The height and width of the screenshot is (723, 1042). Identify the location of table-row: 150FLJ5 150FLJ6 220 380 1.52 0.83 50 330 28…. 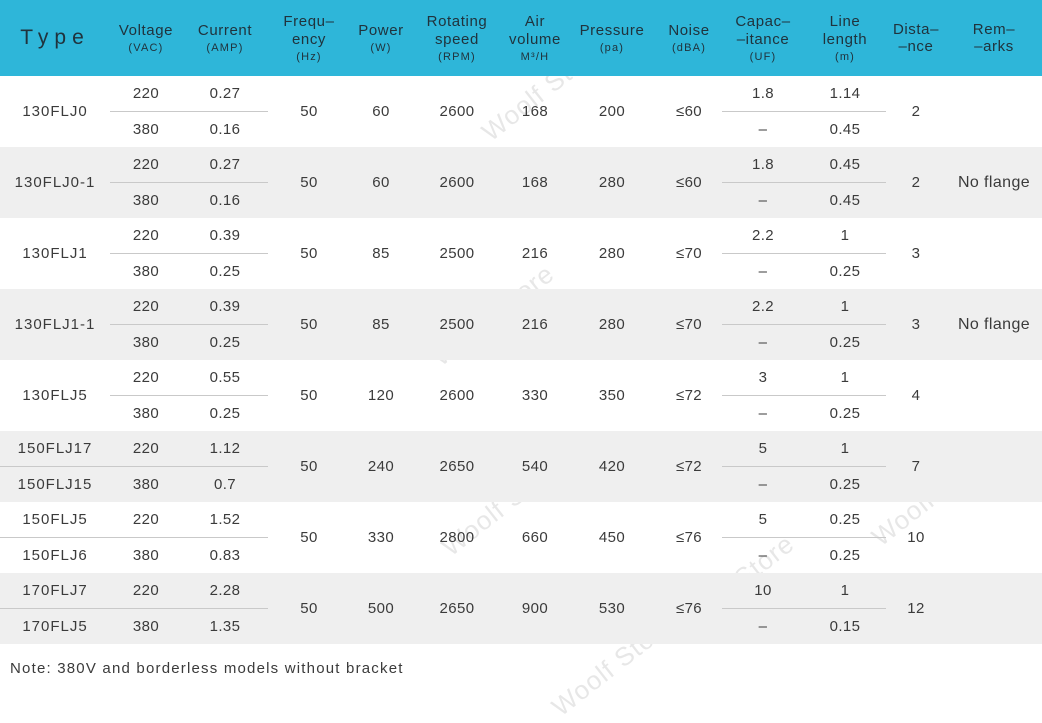
(521, 537).